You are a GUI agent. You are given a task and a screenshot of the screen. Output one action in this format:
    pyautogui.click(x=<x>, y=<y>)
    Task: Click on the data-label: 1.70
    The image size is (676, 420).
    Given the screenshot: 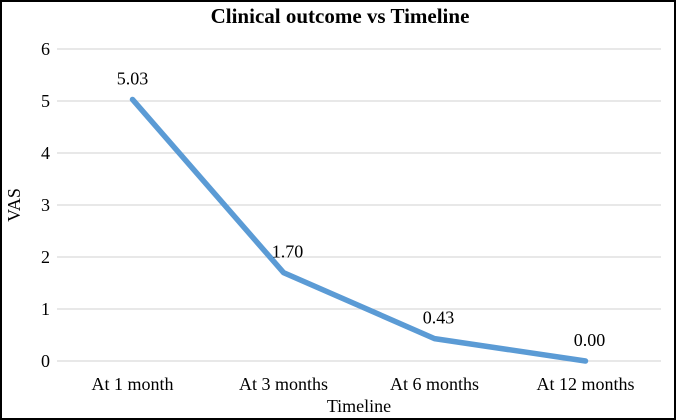 What is the action you would take?
    pyautogui.click(x=288, y=252)
    